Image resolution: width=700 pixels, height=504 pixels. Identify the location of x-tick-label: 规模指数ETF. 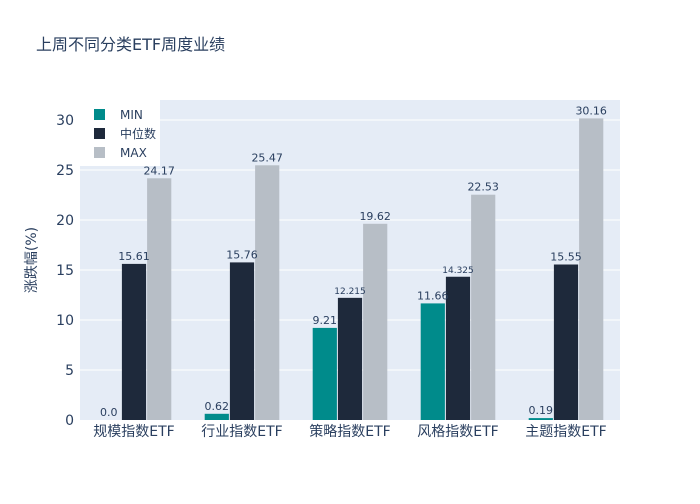
(133, 432).